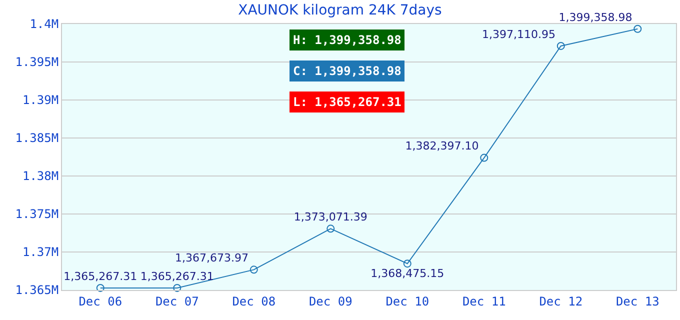 This screenshot has width=680, height=320. What do you see at coordinates (638, 301) in the screenshot?
I see `x-tick-label: Dec 13` at bounding box center [638, 301].